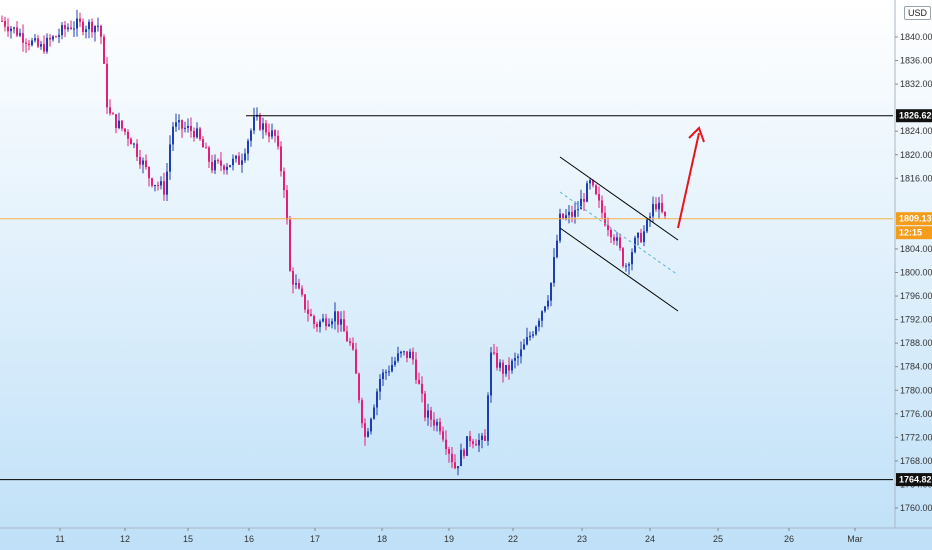  What do you see at coordinates (855, 539) in the screenshot?
I see `time-tick-label: Mar` at bounding box center [855, 539].